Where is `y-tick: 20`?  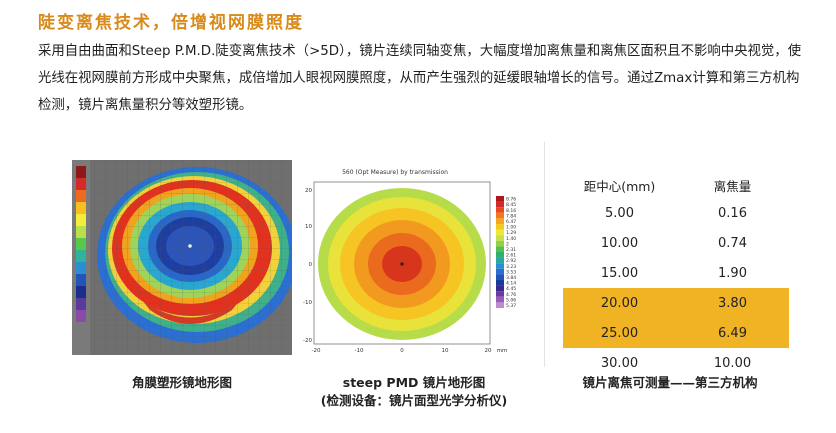 y-tick: 20 is located at coordinates (308, 191).